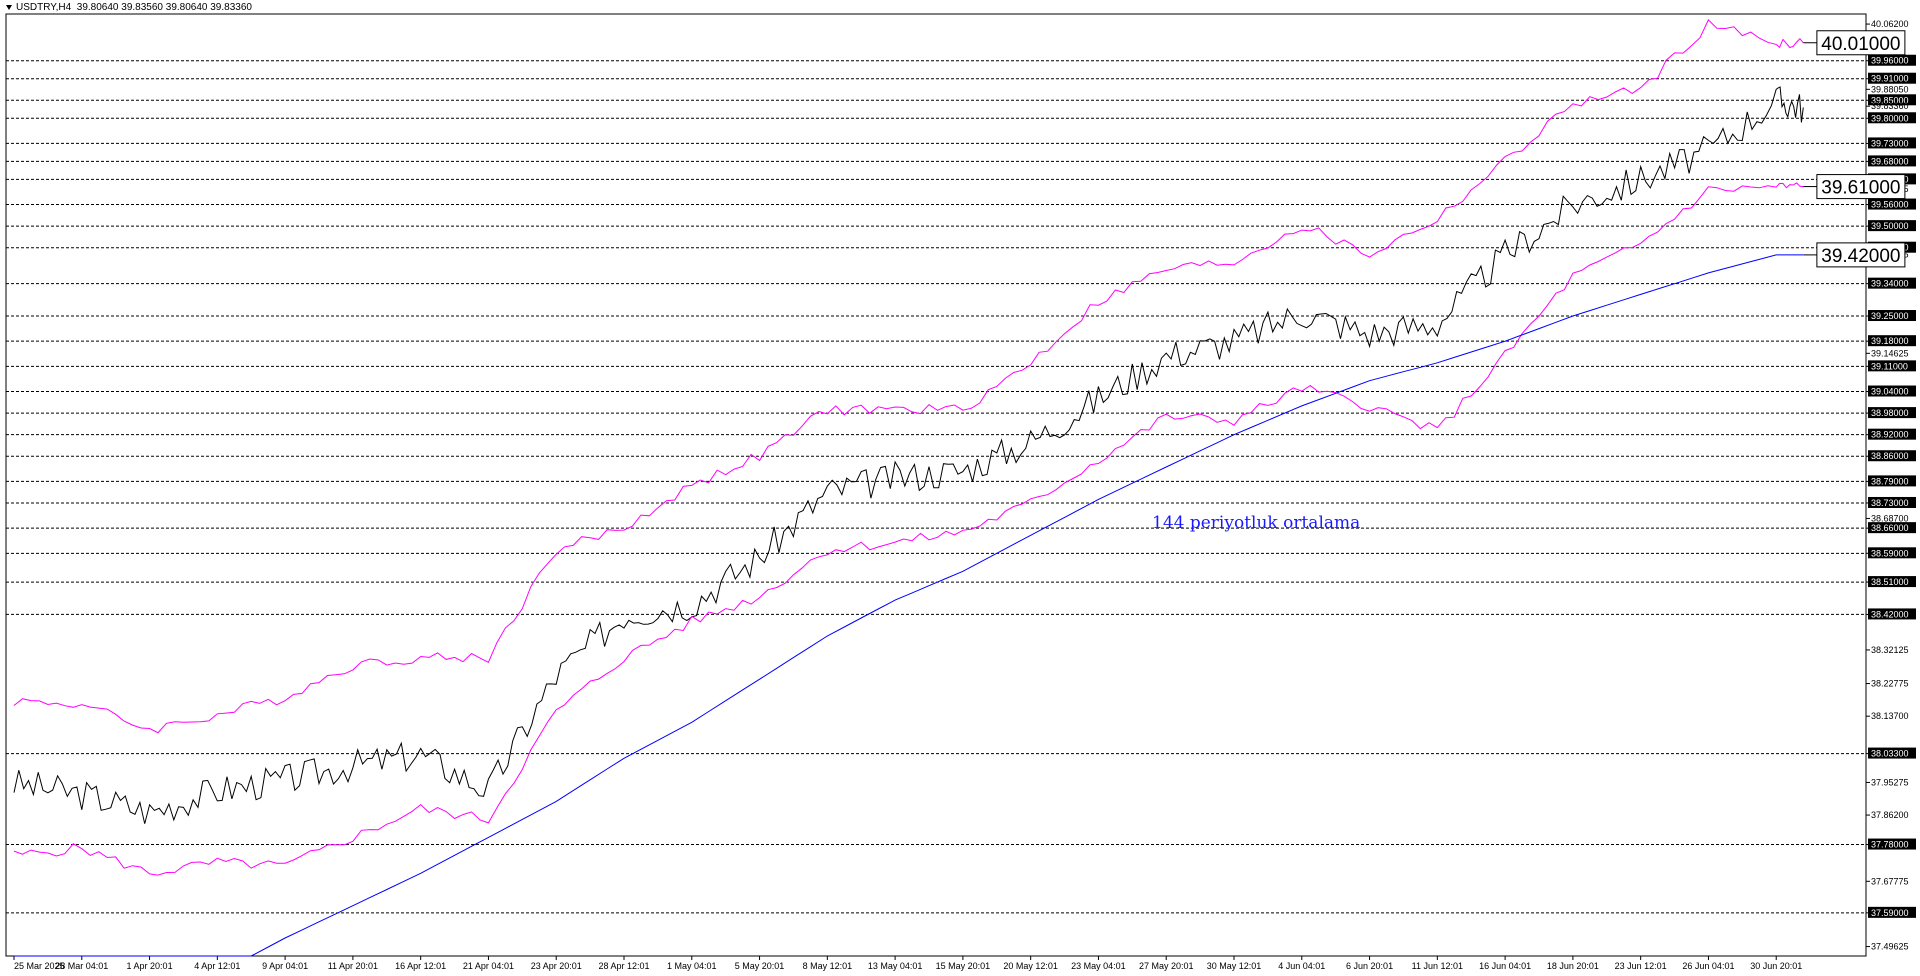 The height and width of the screenshot is (976, 1920). What do you see at coordinates (1369, 966) in the screenshot?
I see `x-tick-label: 6 Jun 20:01` at bounding box center [1369, 966].